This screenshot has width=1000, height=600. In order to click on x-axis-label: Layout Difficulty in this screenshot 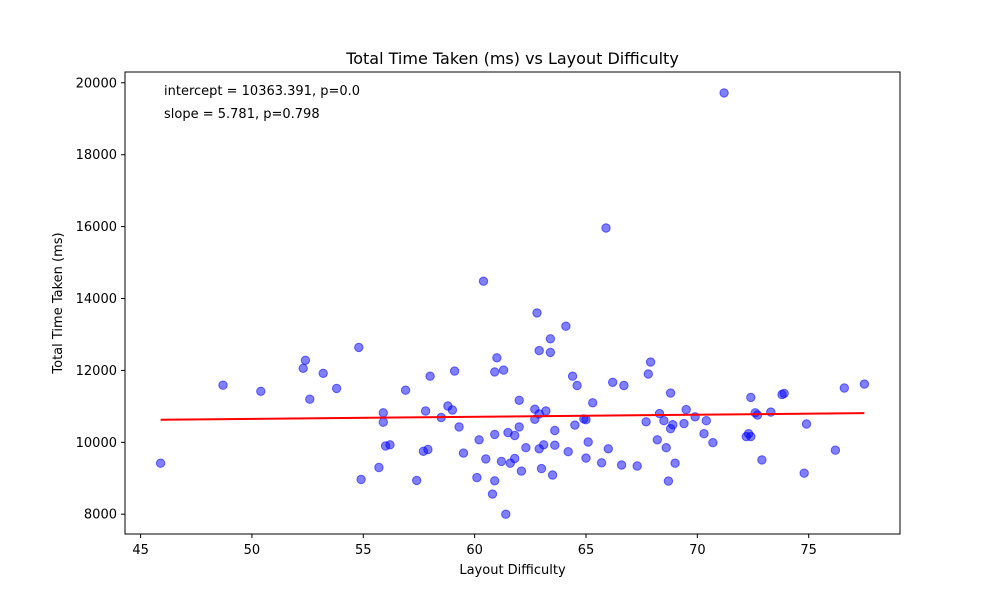, I will do `click(512, 570)`.